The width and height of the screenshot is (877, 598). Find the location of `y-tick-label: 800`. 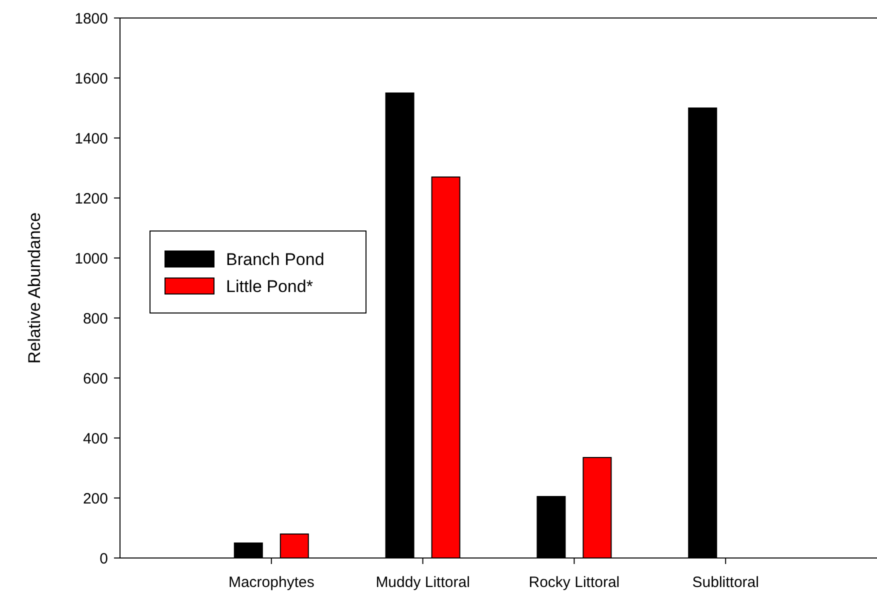

y-tick-label: 800 is located at coordinates (95, 319).